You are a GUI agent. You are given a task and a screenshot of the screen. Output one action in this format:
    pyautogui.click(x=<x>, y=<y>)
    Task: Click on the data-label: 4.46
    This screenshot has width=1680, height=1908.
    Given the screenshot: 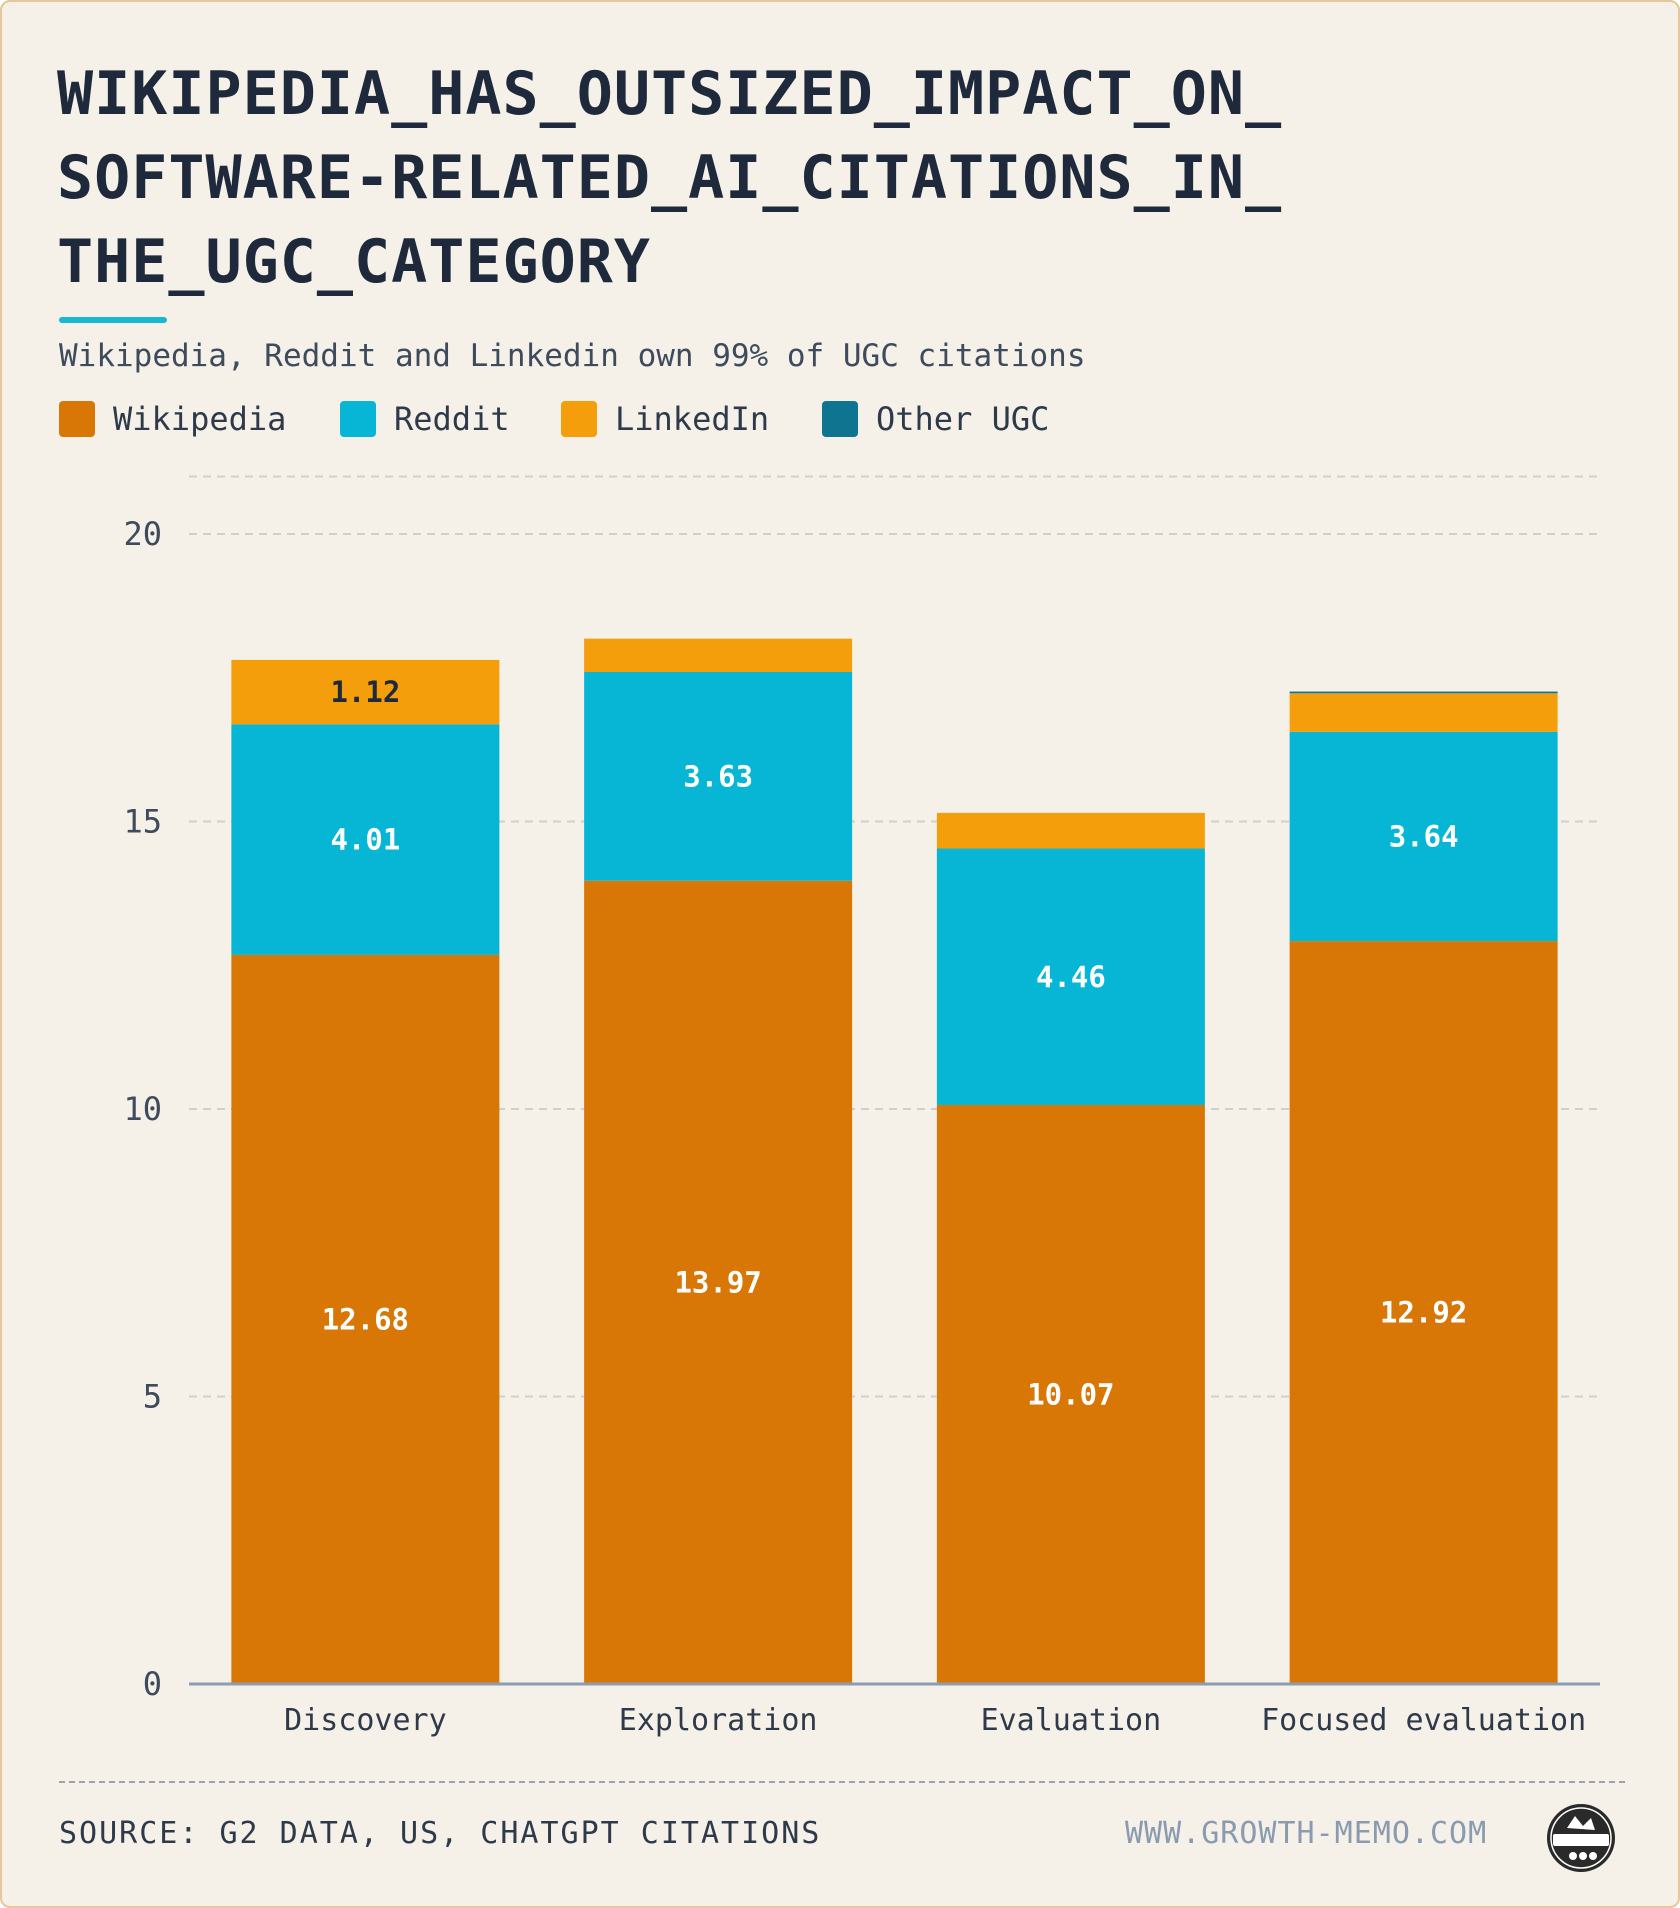 What is the action you would take?
    pyautogui.click(x=1071, y=977)
    